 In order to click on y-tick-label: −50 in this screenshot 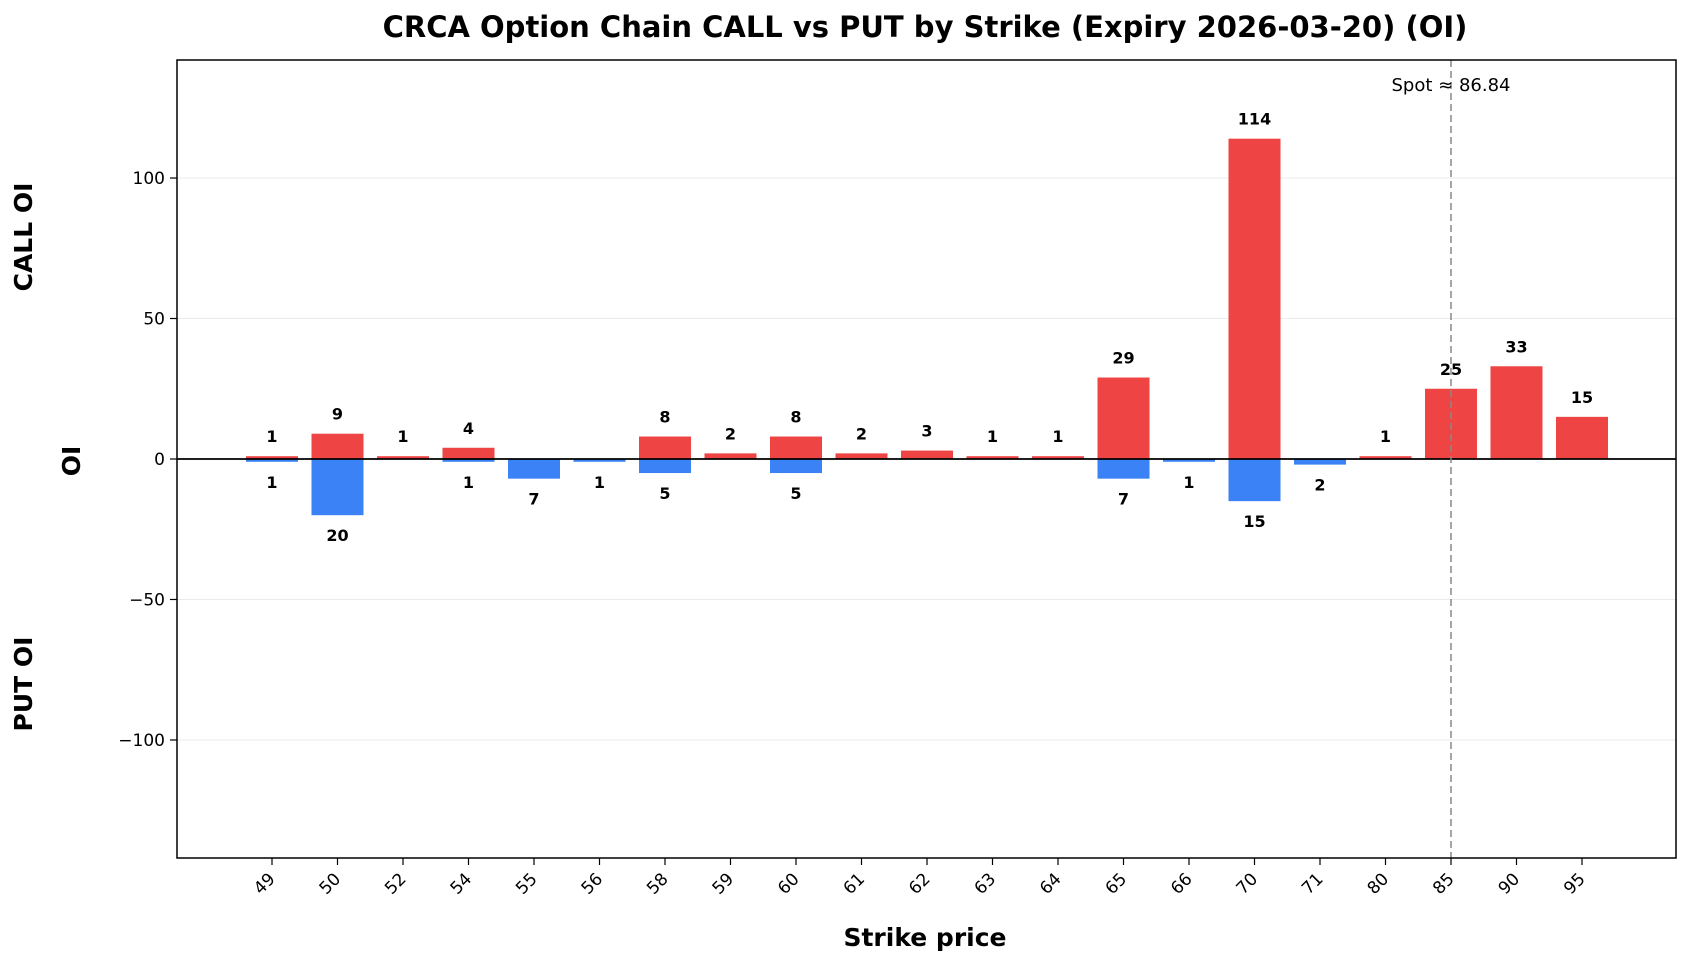, I will do `click(147, 600)`.